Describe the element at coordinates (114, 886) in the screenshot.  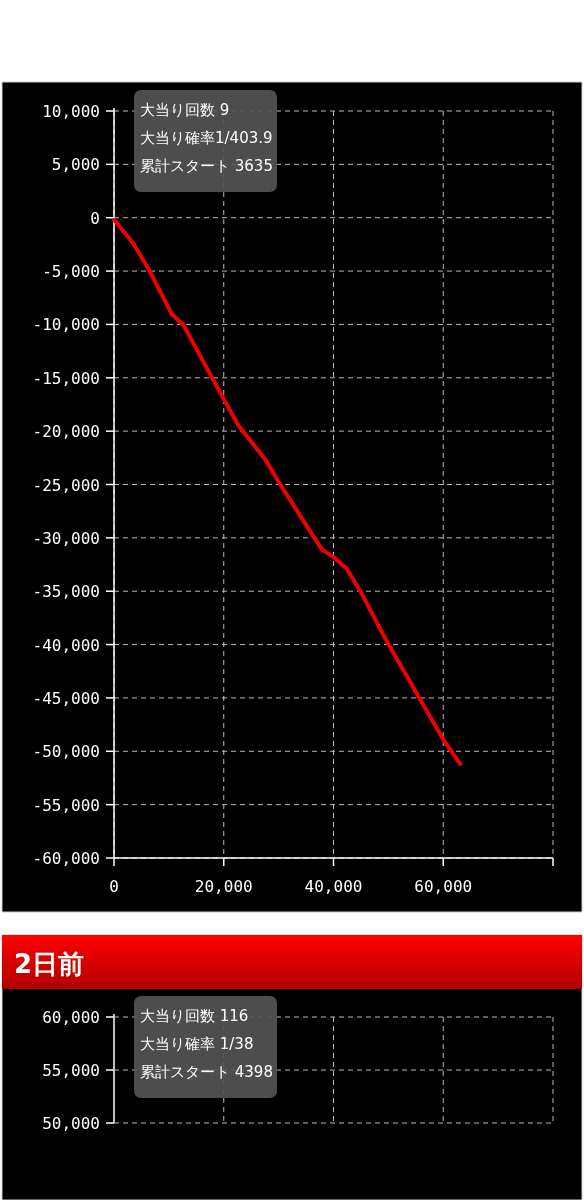
I see `x-tick-label: 0` at that location.